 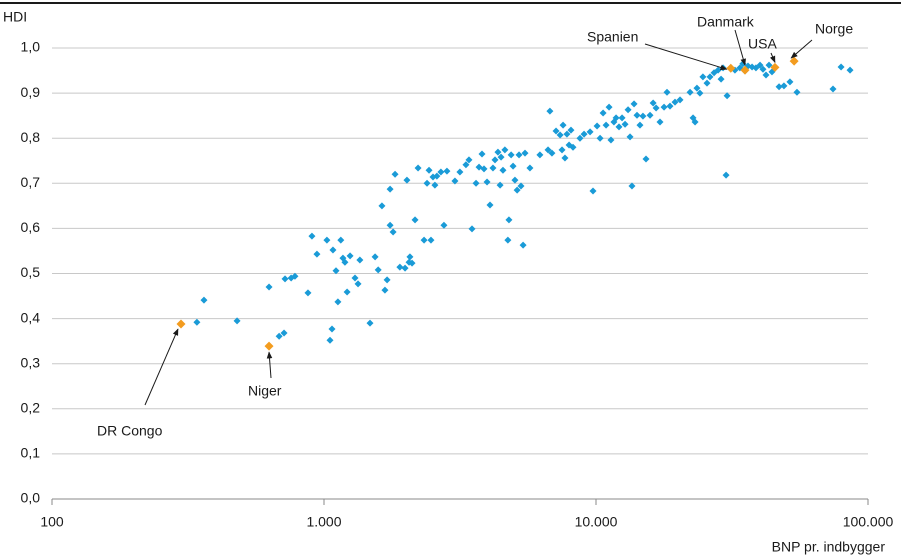 What do you see at coordinates (31, 137) in the screenshot?
I see `y-tick-label: 0,8` at bounding box center [31, 137].